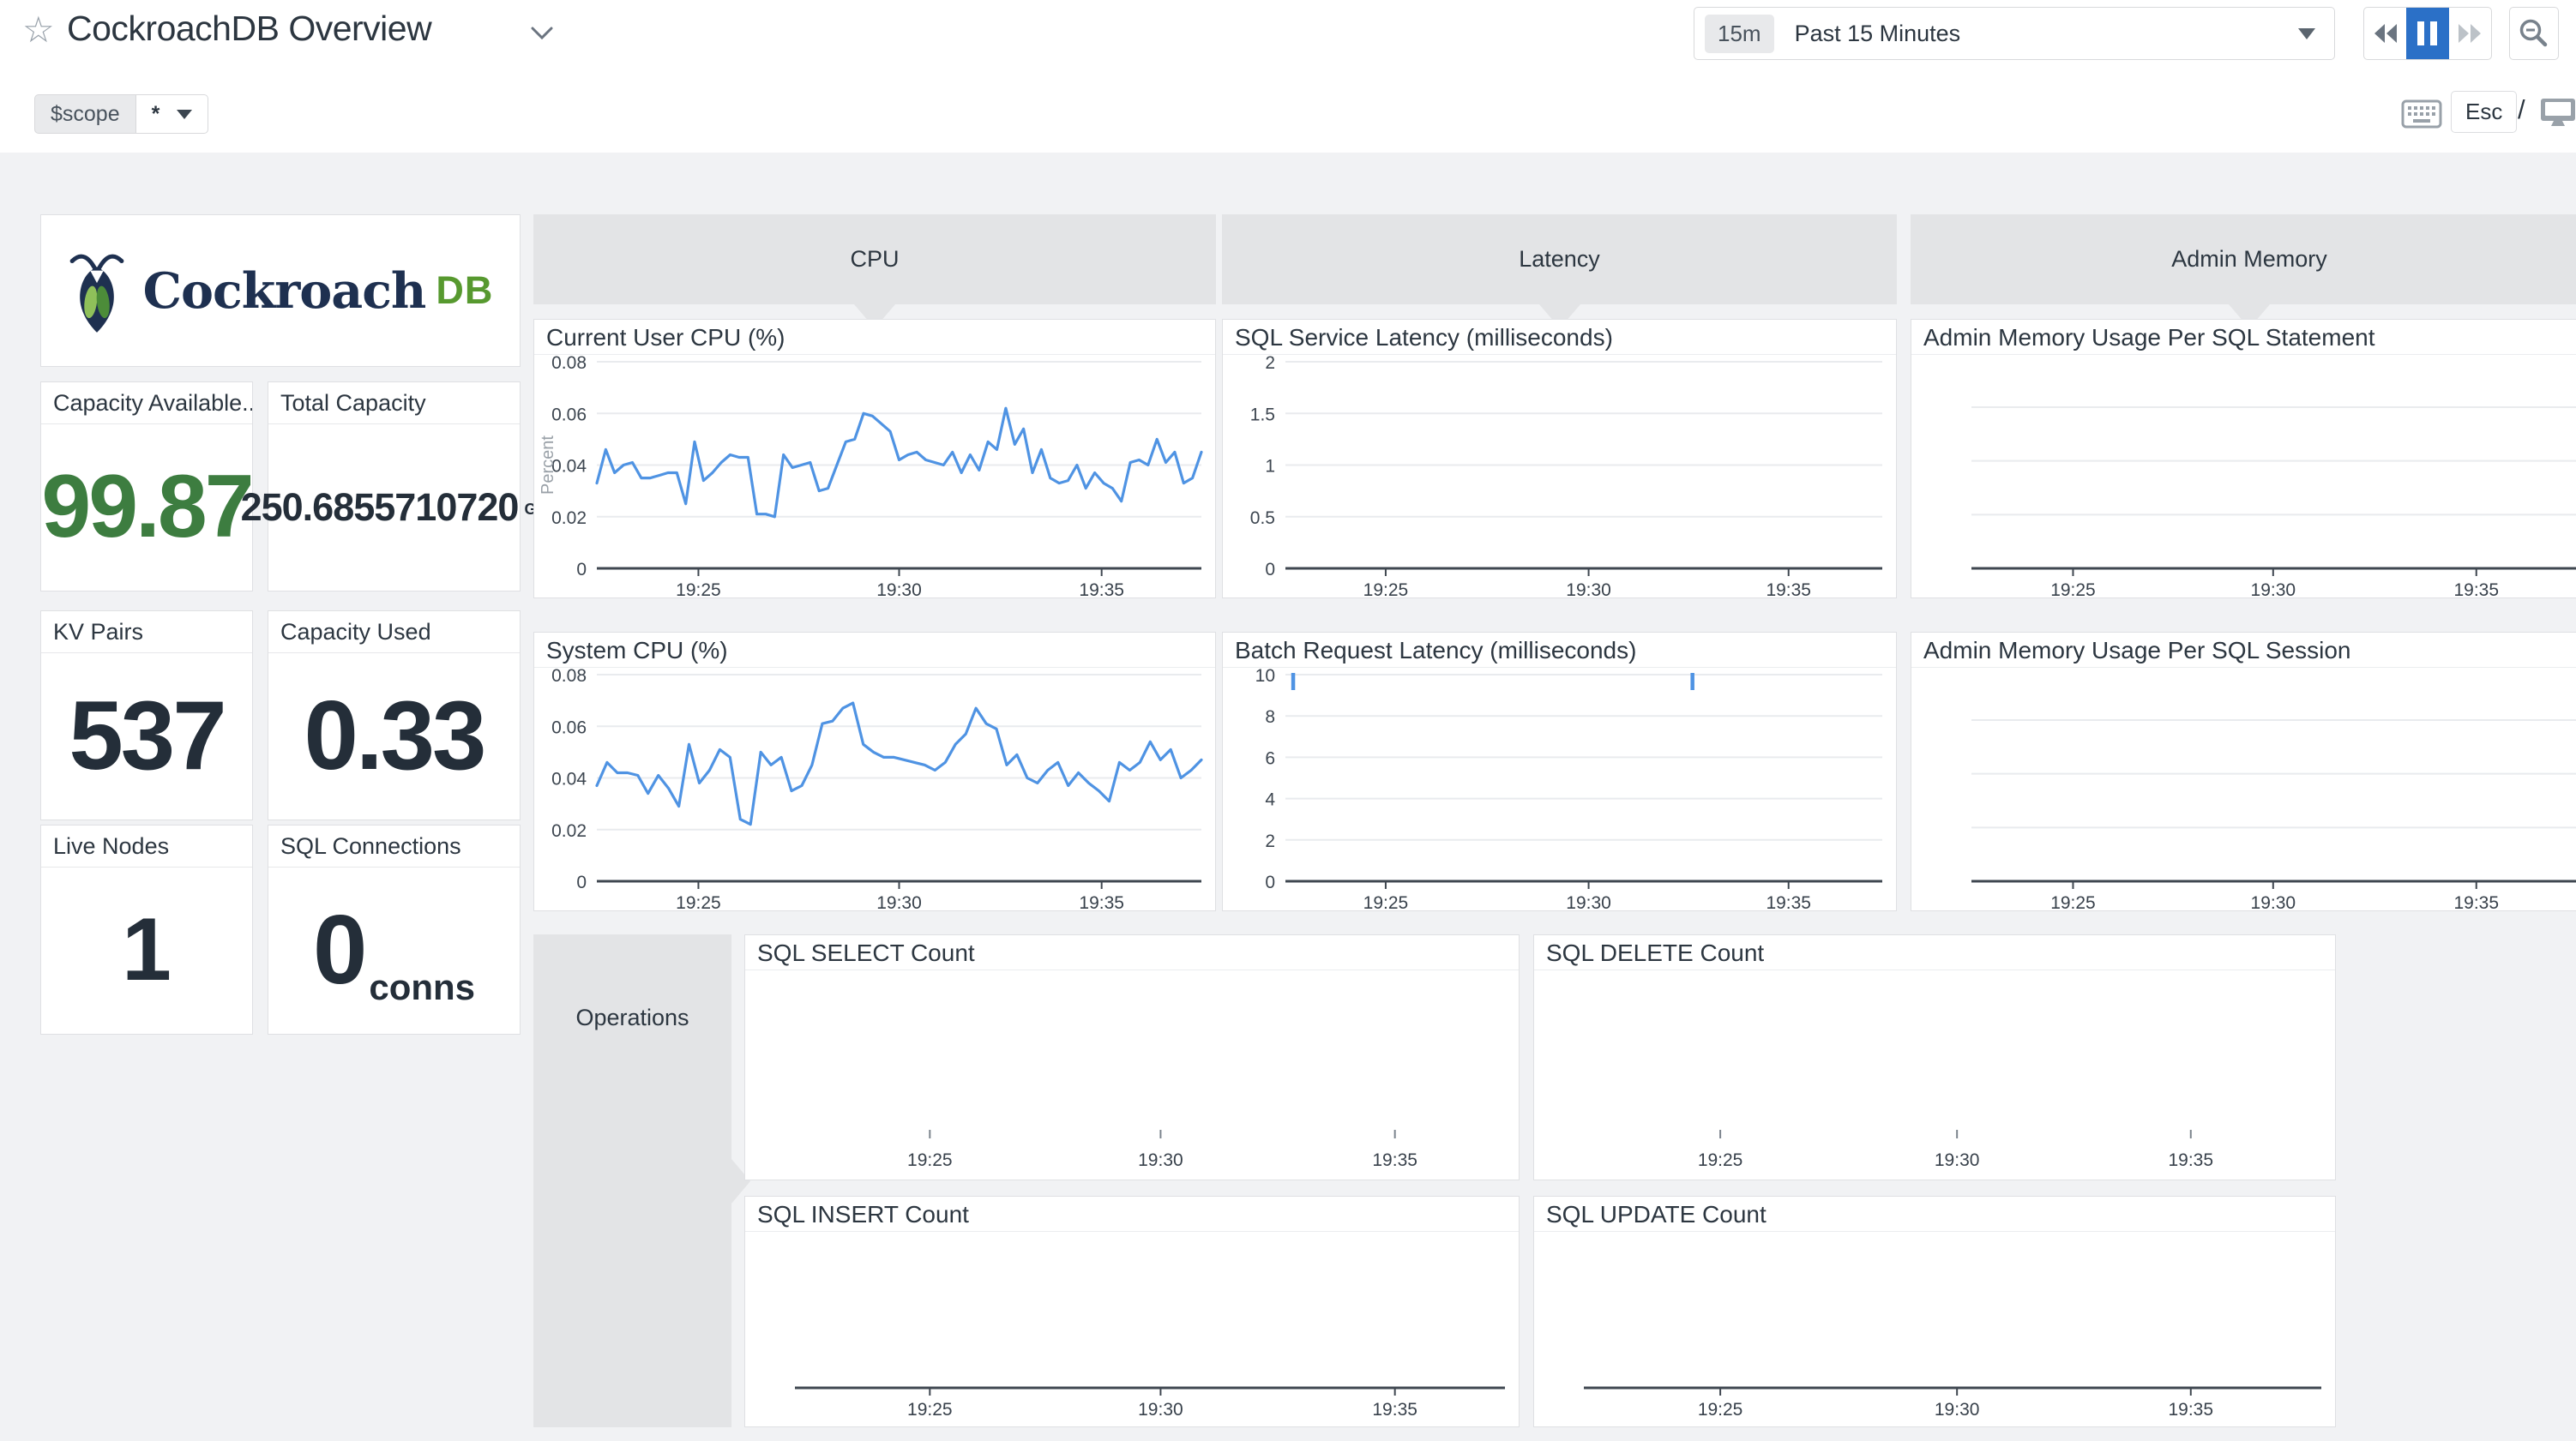  I want to click on chart-panel-sql-insert-count: SQL INSERT Count 19:25 19:30 19:35, so click(1132, 1311).